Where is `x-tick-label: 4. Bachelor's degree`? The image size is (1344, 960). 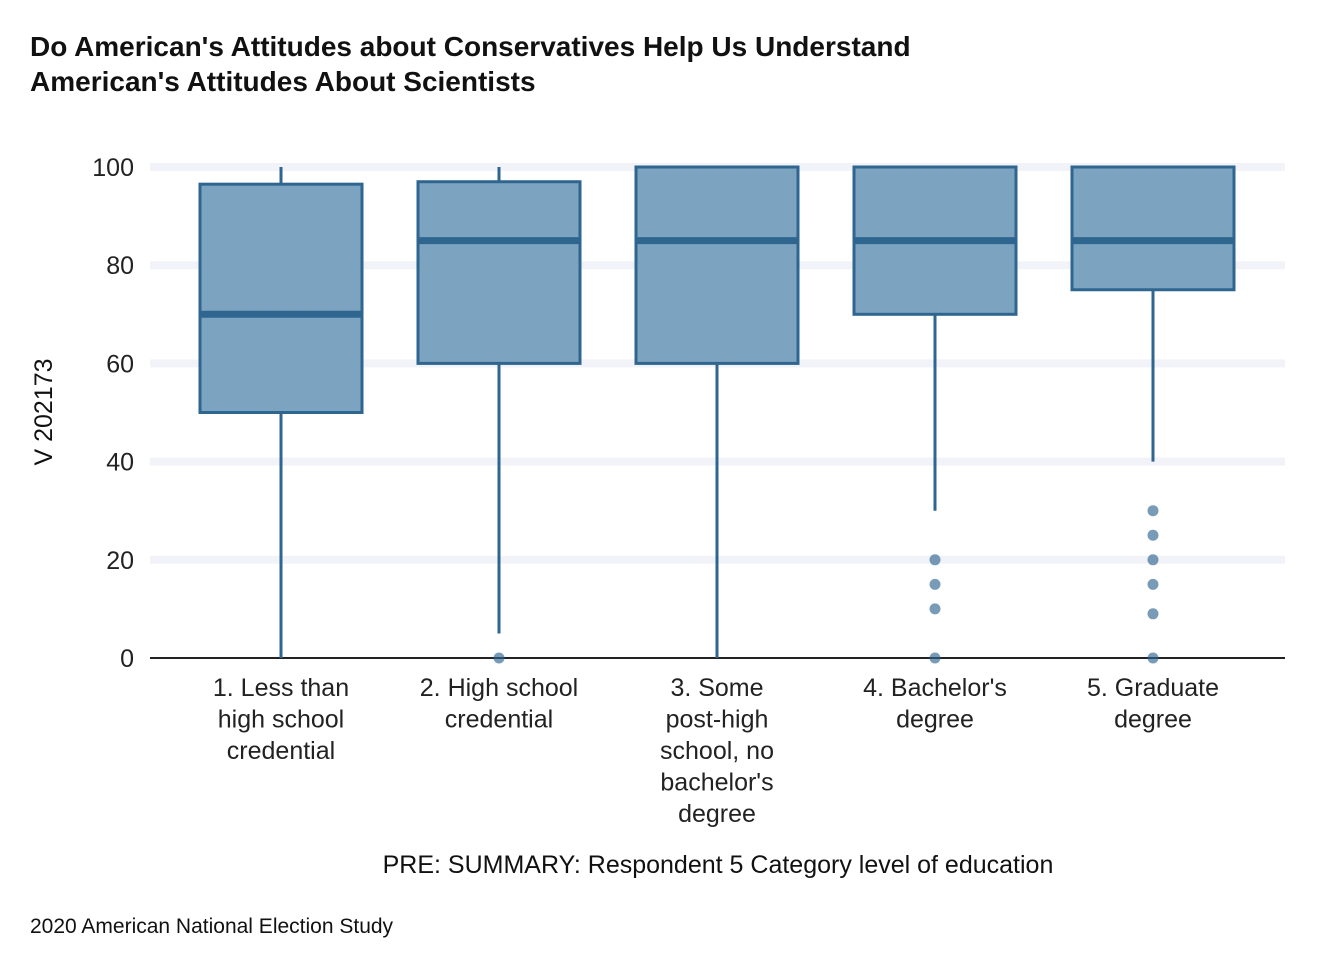 x-tick-label: 4. Bachelor's degree is located at coordinates (935, 704).